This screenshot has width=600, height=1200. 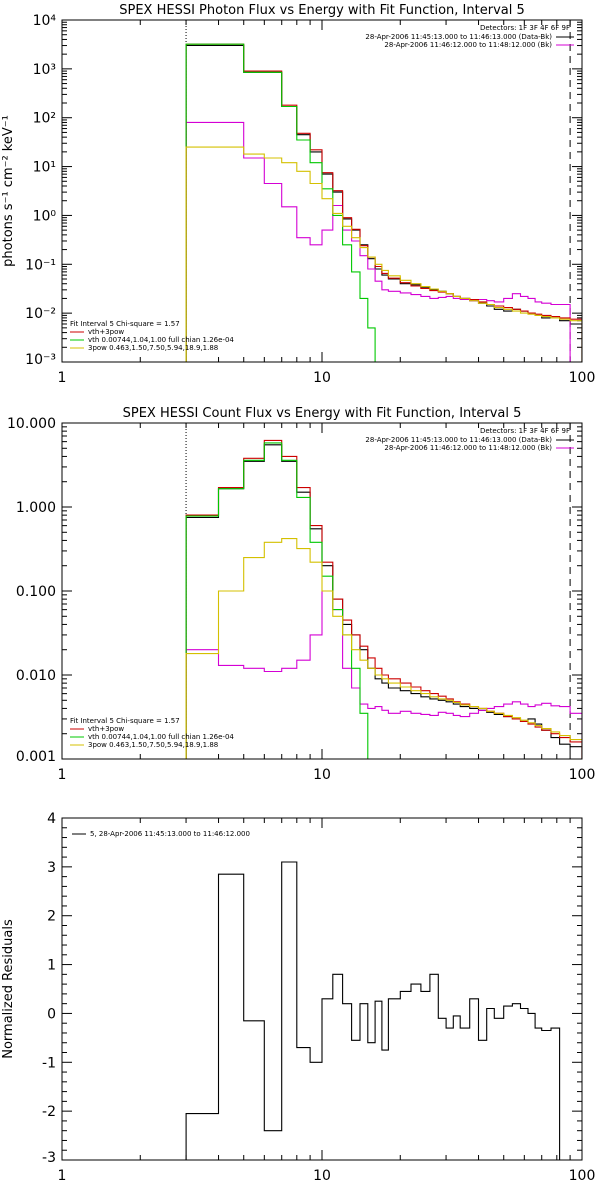 What do you see at coordinates (51, 917) in the screenshot?
I see `y-tick-label: 2` at bounding box center [51, 917].